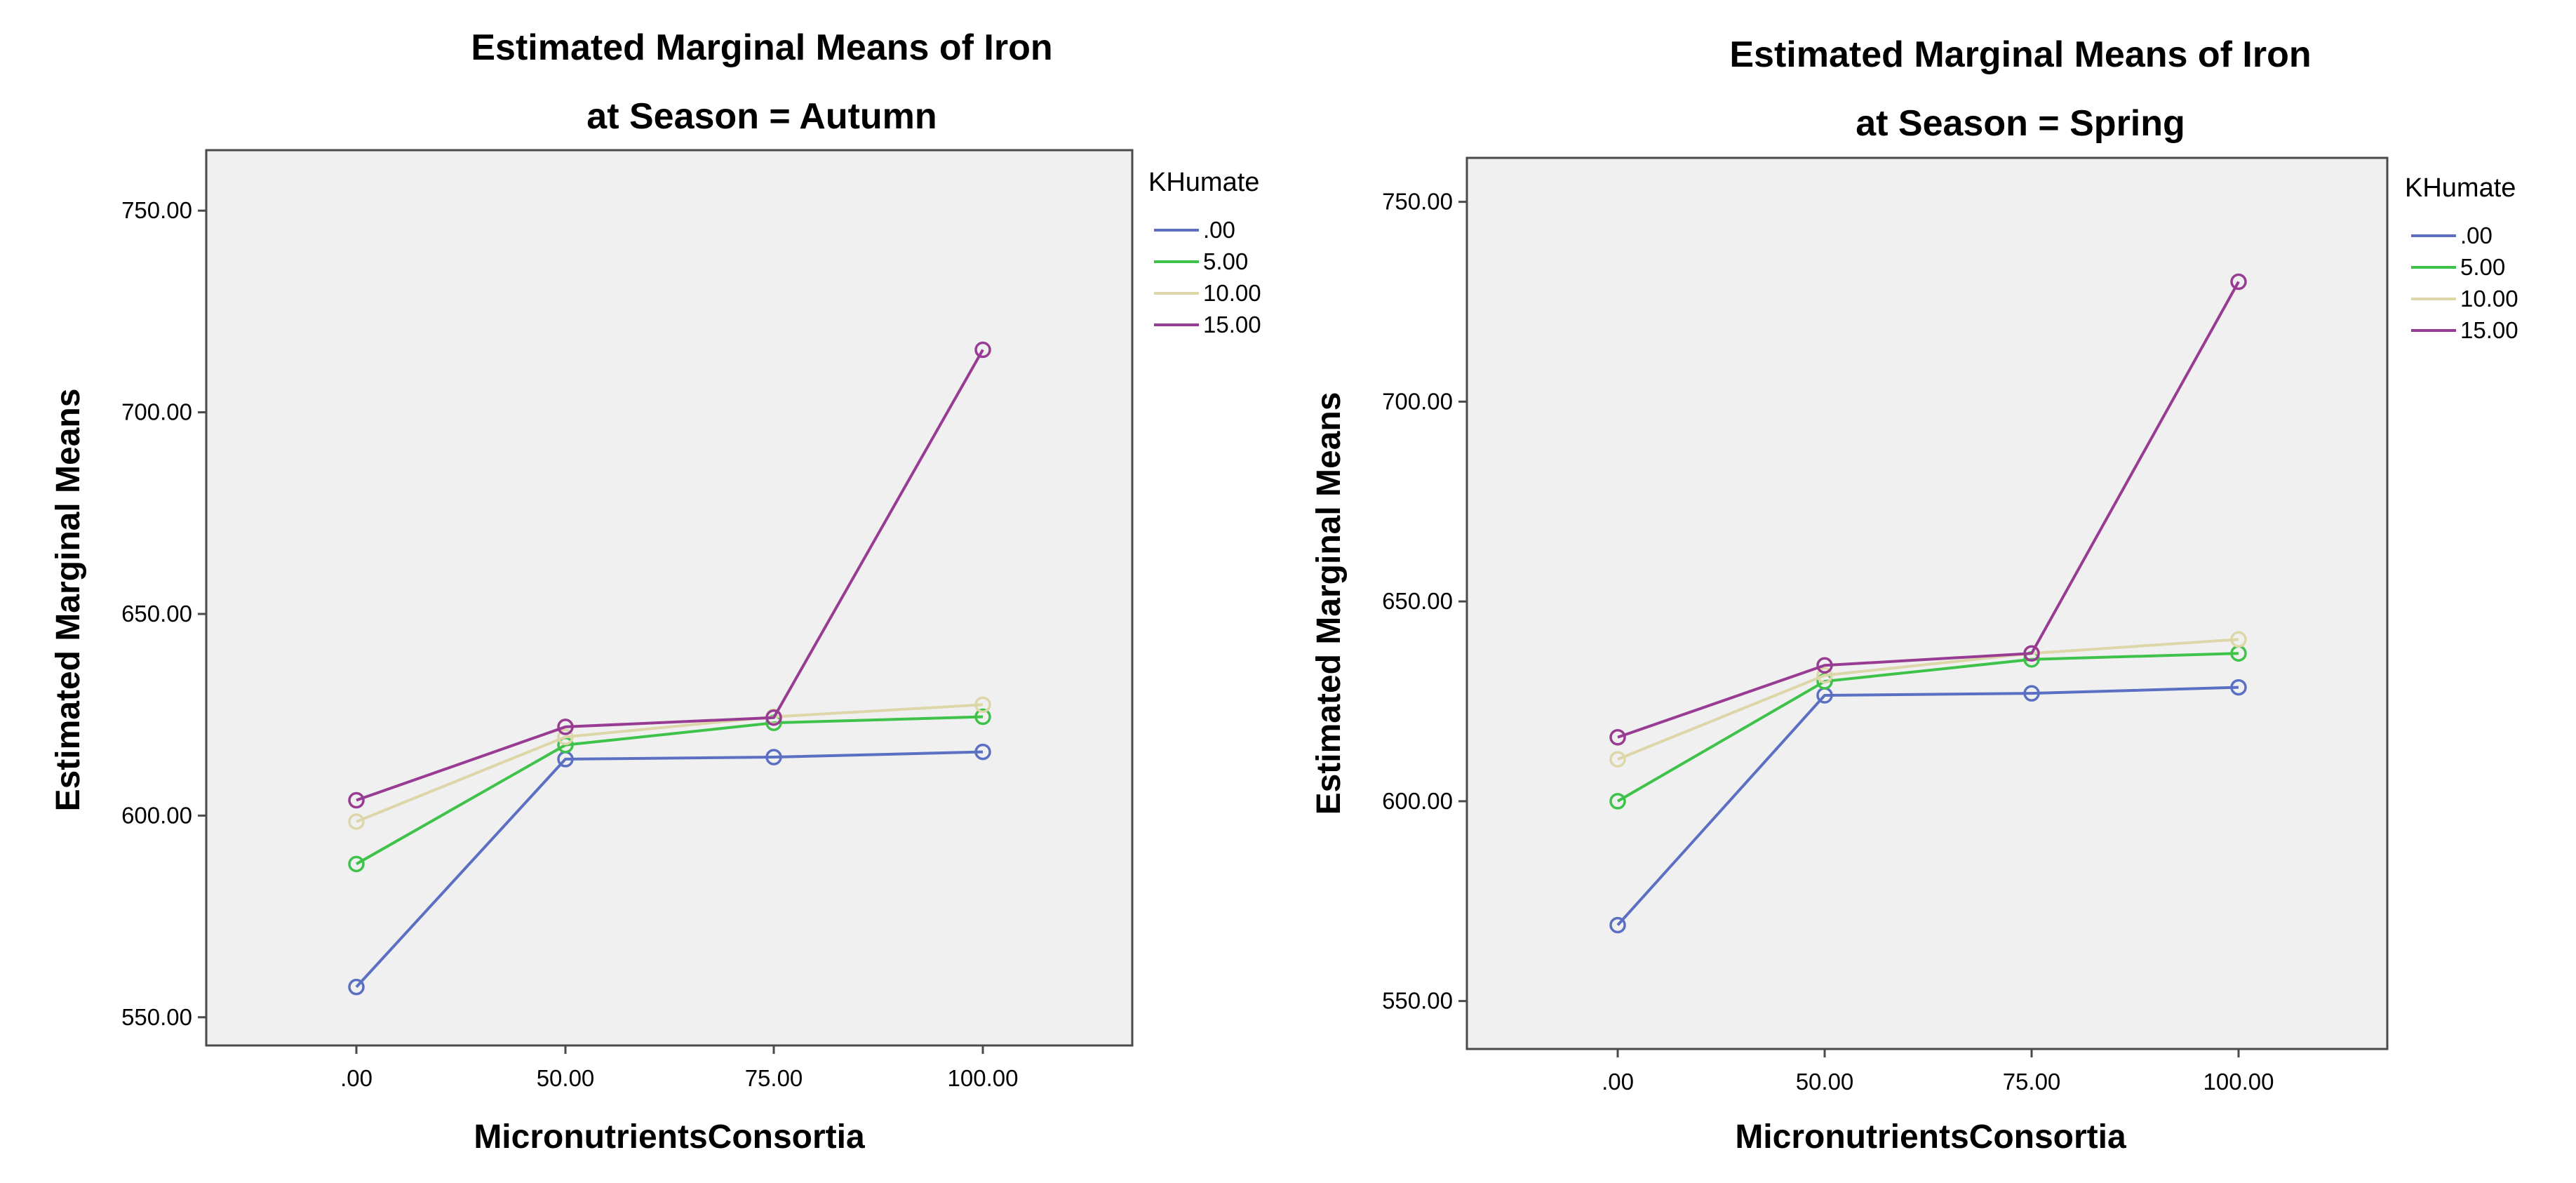 The width and height of the screenshot is (2576, 1183). What do you see at coordinates (761, 117) in the screenshot?
I see `chart-subtitle: at Season = Autumn` at bounding box center [761, 117].